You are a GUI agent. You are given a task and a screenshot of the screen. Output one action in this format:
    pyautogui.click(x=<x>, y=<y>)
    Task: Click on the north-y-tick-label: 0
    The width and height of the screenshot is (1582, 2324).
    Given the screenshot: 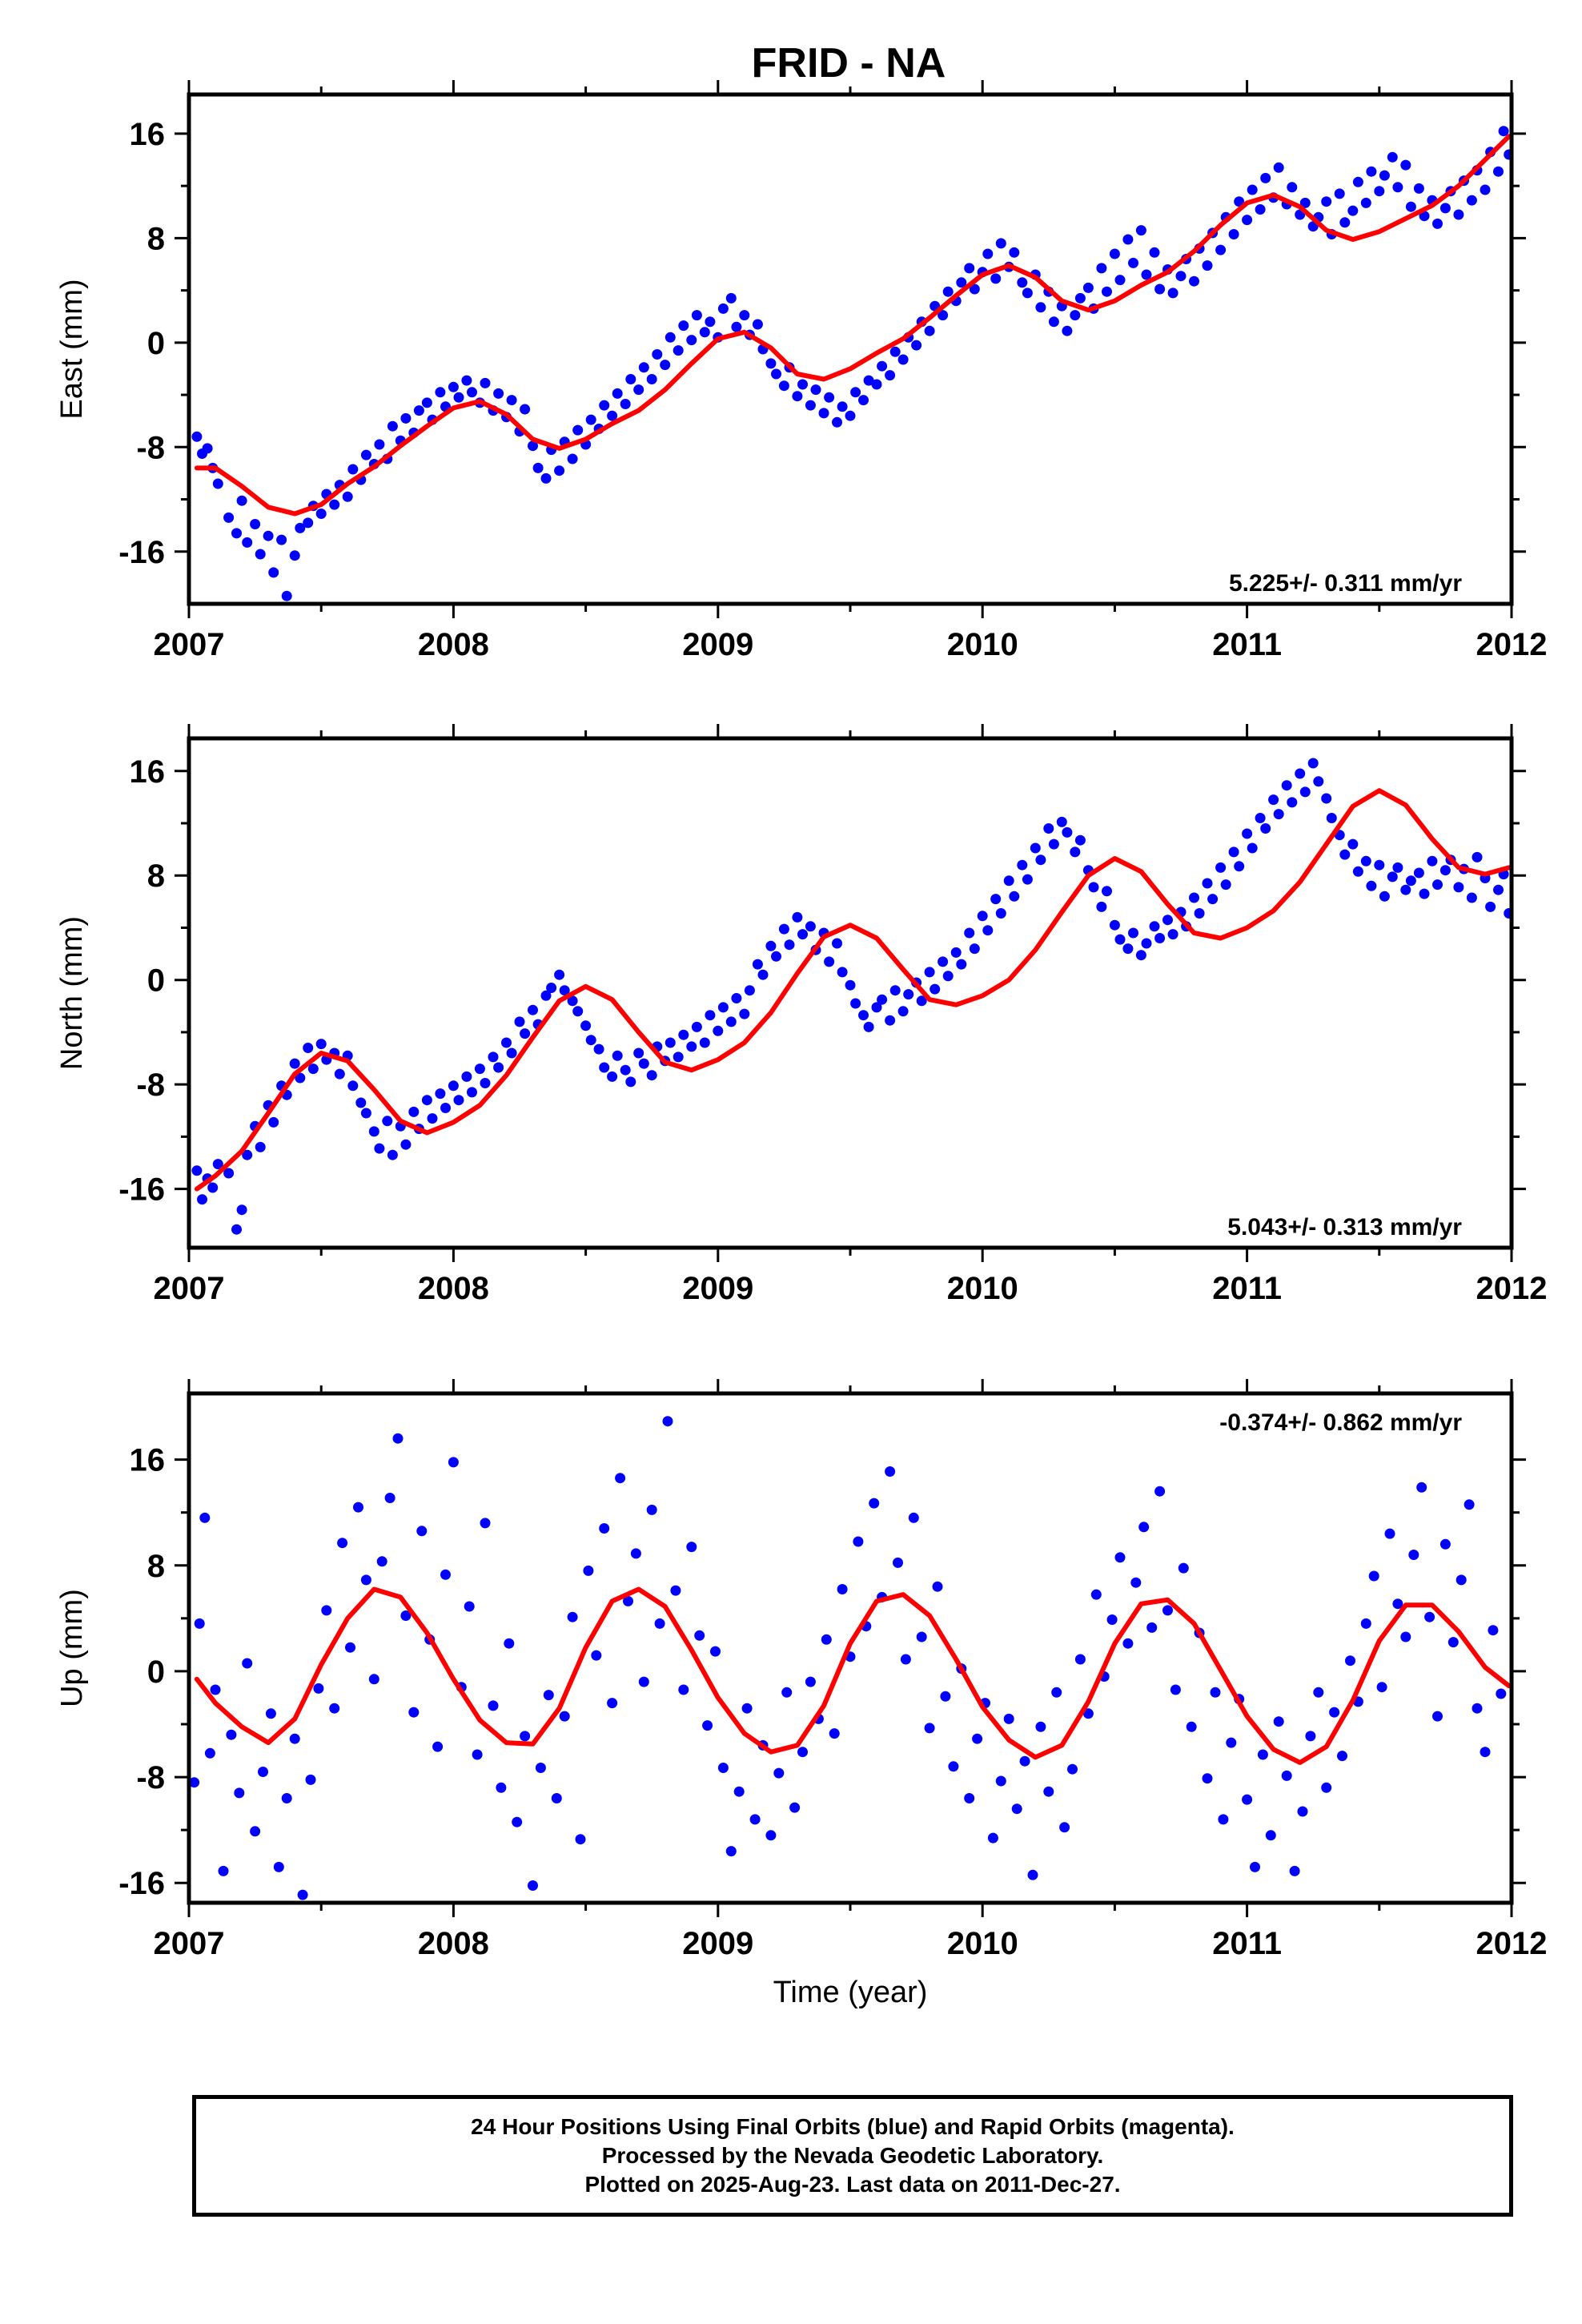 What is the action you would take?
    pyautogui.click(x=156, y=981)
    